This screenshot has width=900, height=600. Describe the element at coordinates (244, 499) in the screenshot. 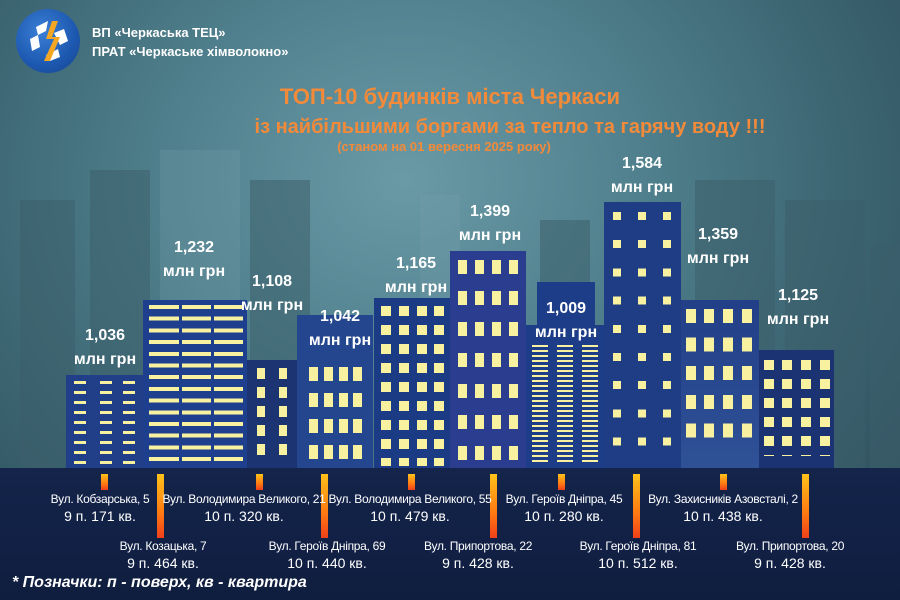

I see `address: Вул. Володимира Великого, 21` at that location.